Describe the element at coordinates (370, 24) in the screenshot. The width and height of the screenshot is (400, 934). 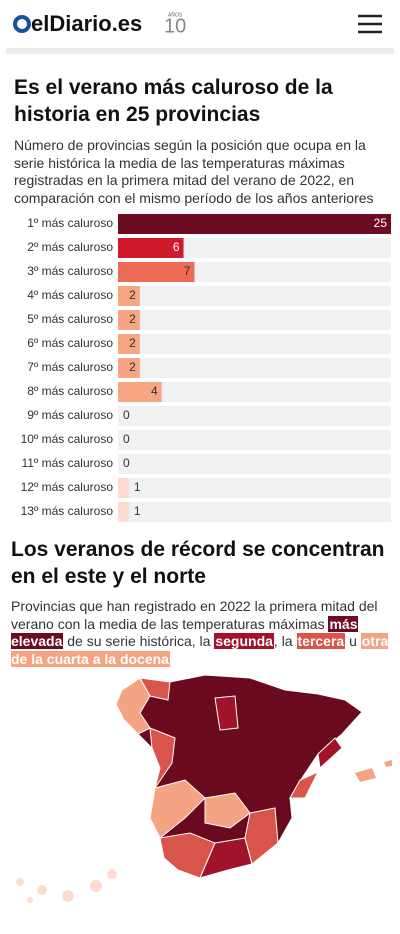
I see `menu-button` at that location.